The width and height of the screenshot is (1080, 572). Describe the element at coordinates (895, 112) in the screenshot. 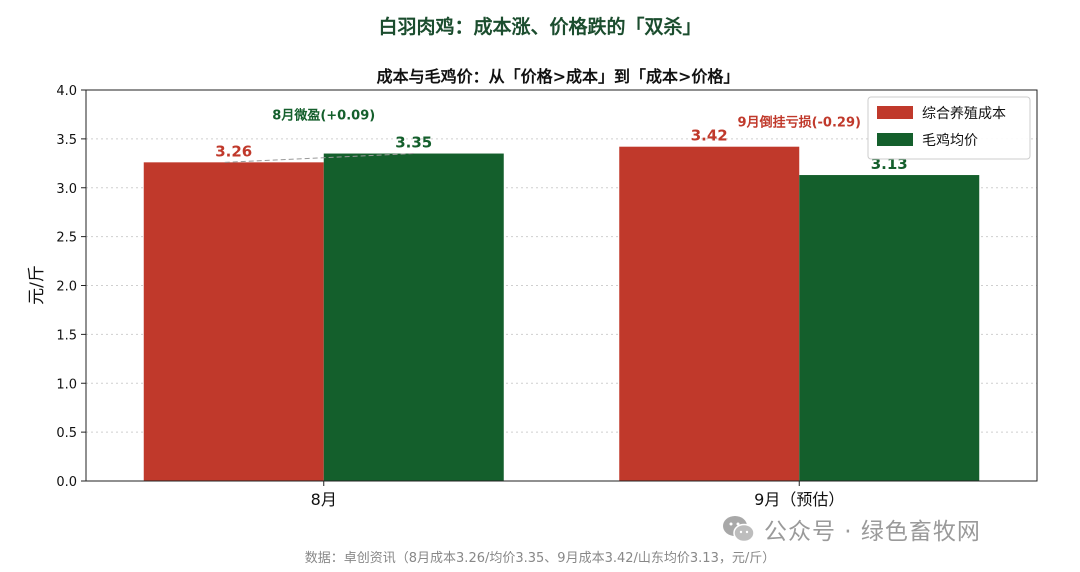

I see `legend-swatch-cost` at that location.